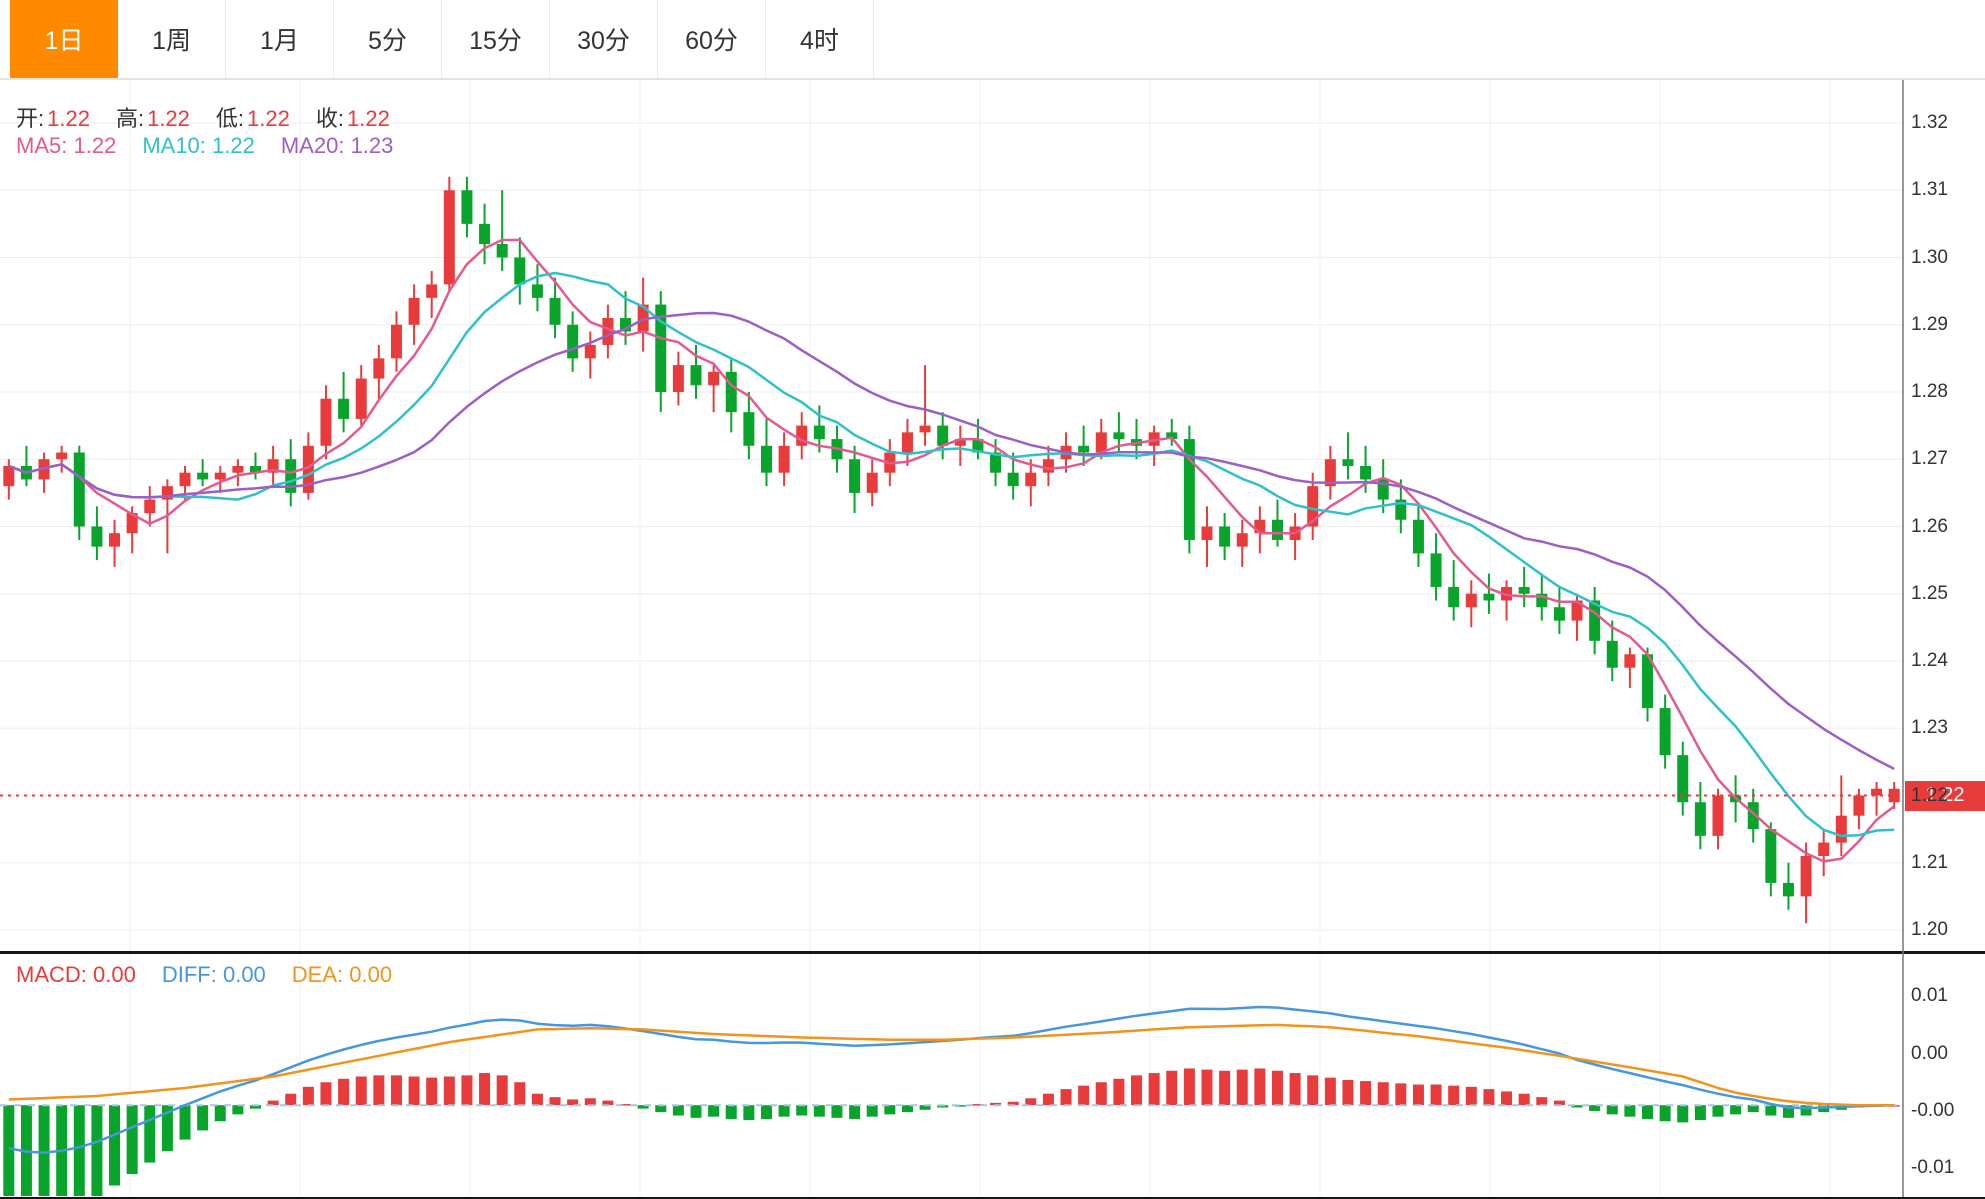 This screenshot has height=1199, width=1985. Describe the element at coordinates (280, 39) in the screenshot. I see `tab-1mo: 1月` at that location.